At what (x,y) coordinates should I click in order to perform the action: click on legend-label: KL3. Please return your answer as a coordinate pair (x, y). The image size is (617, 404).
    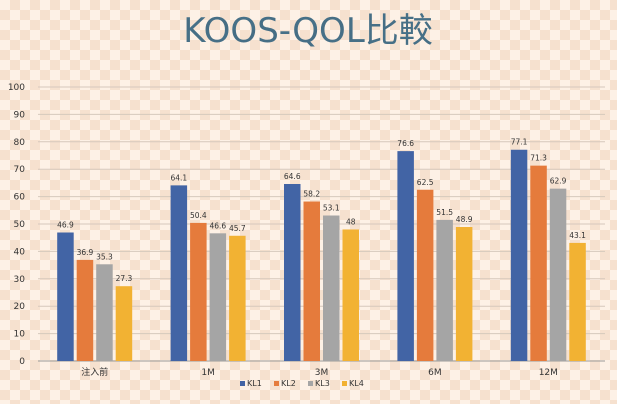
    Looking at the image, I should click on (322, 383).